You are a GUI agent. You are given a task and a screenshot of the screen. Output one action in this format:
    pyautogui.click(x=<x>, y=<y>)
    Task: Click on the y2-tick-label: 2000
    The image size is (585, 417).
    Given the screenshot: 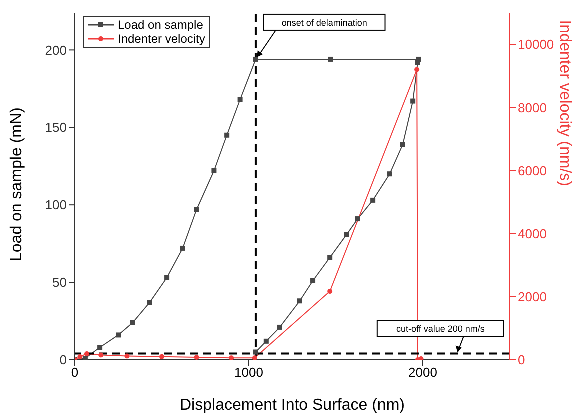 What is the action you would take?
    pyautogui.click(x=532, y=297)
    